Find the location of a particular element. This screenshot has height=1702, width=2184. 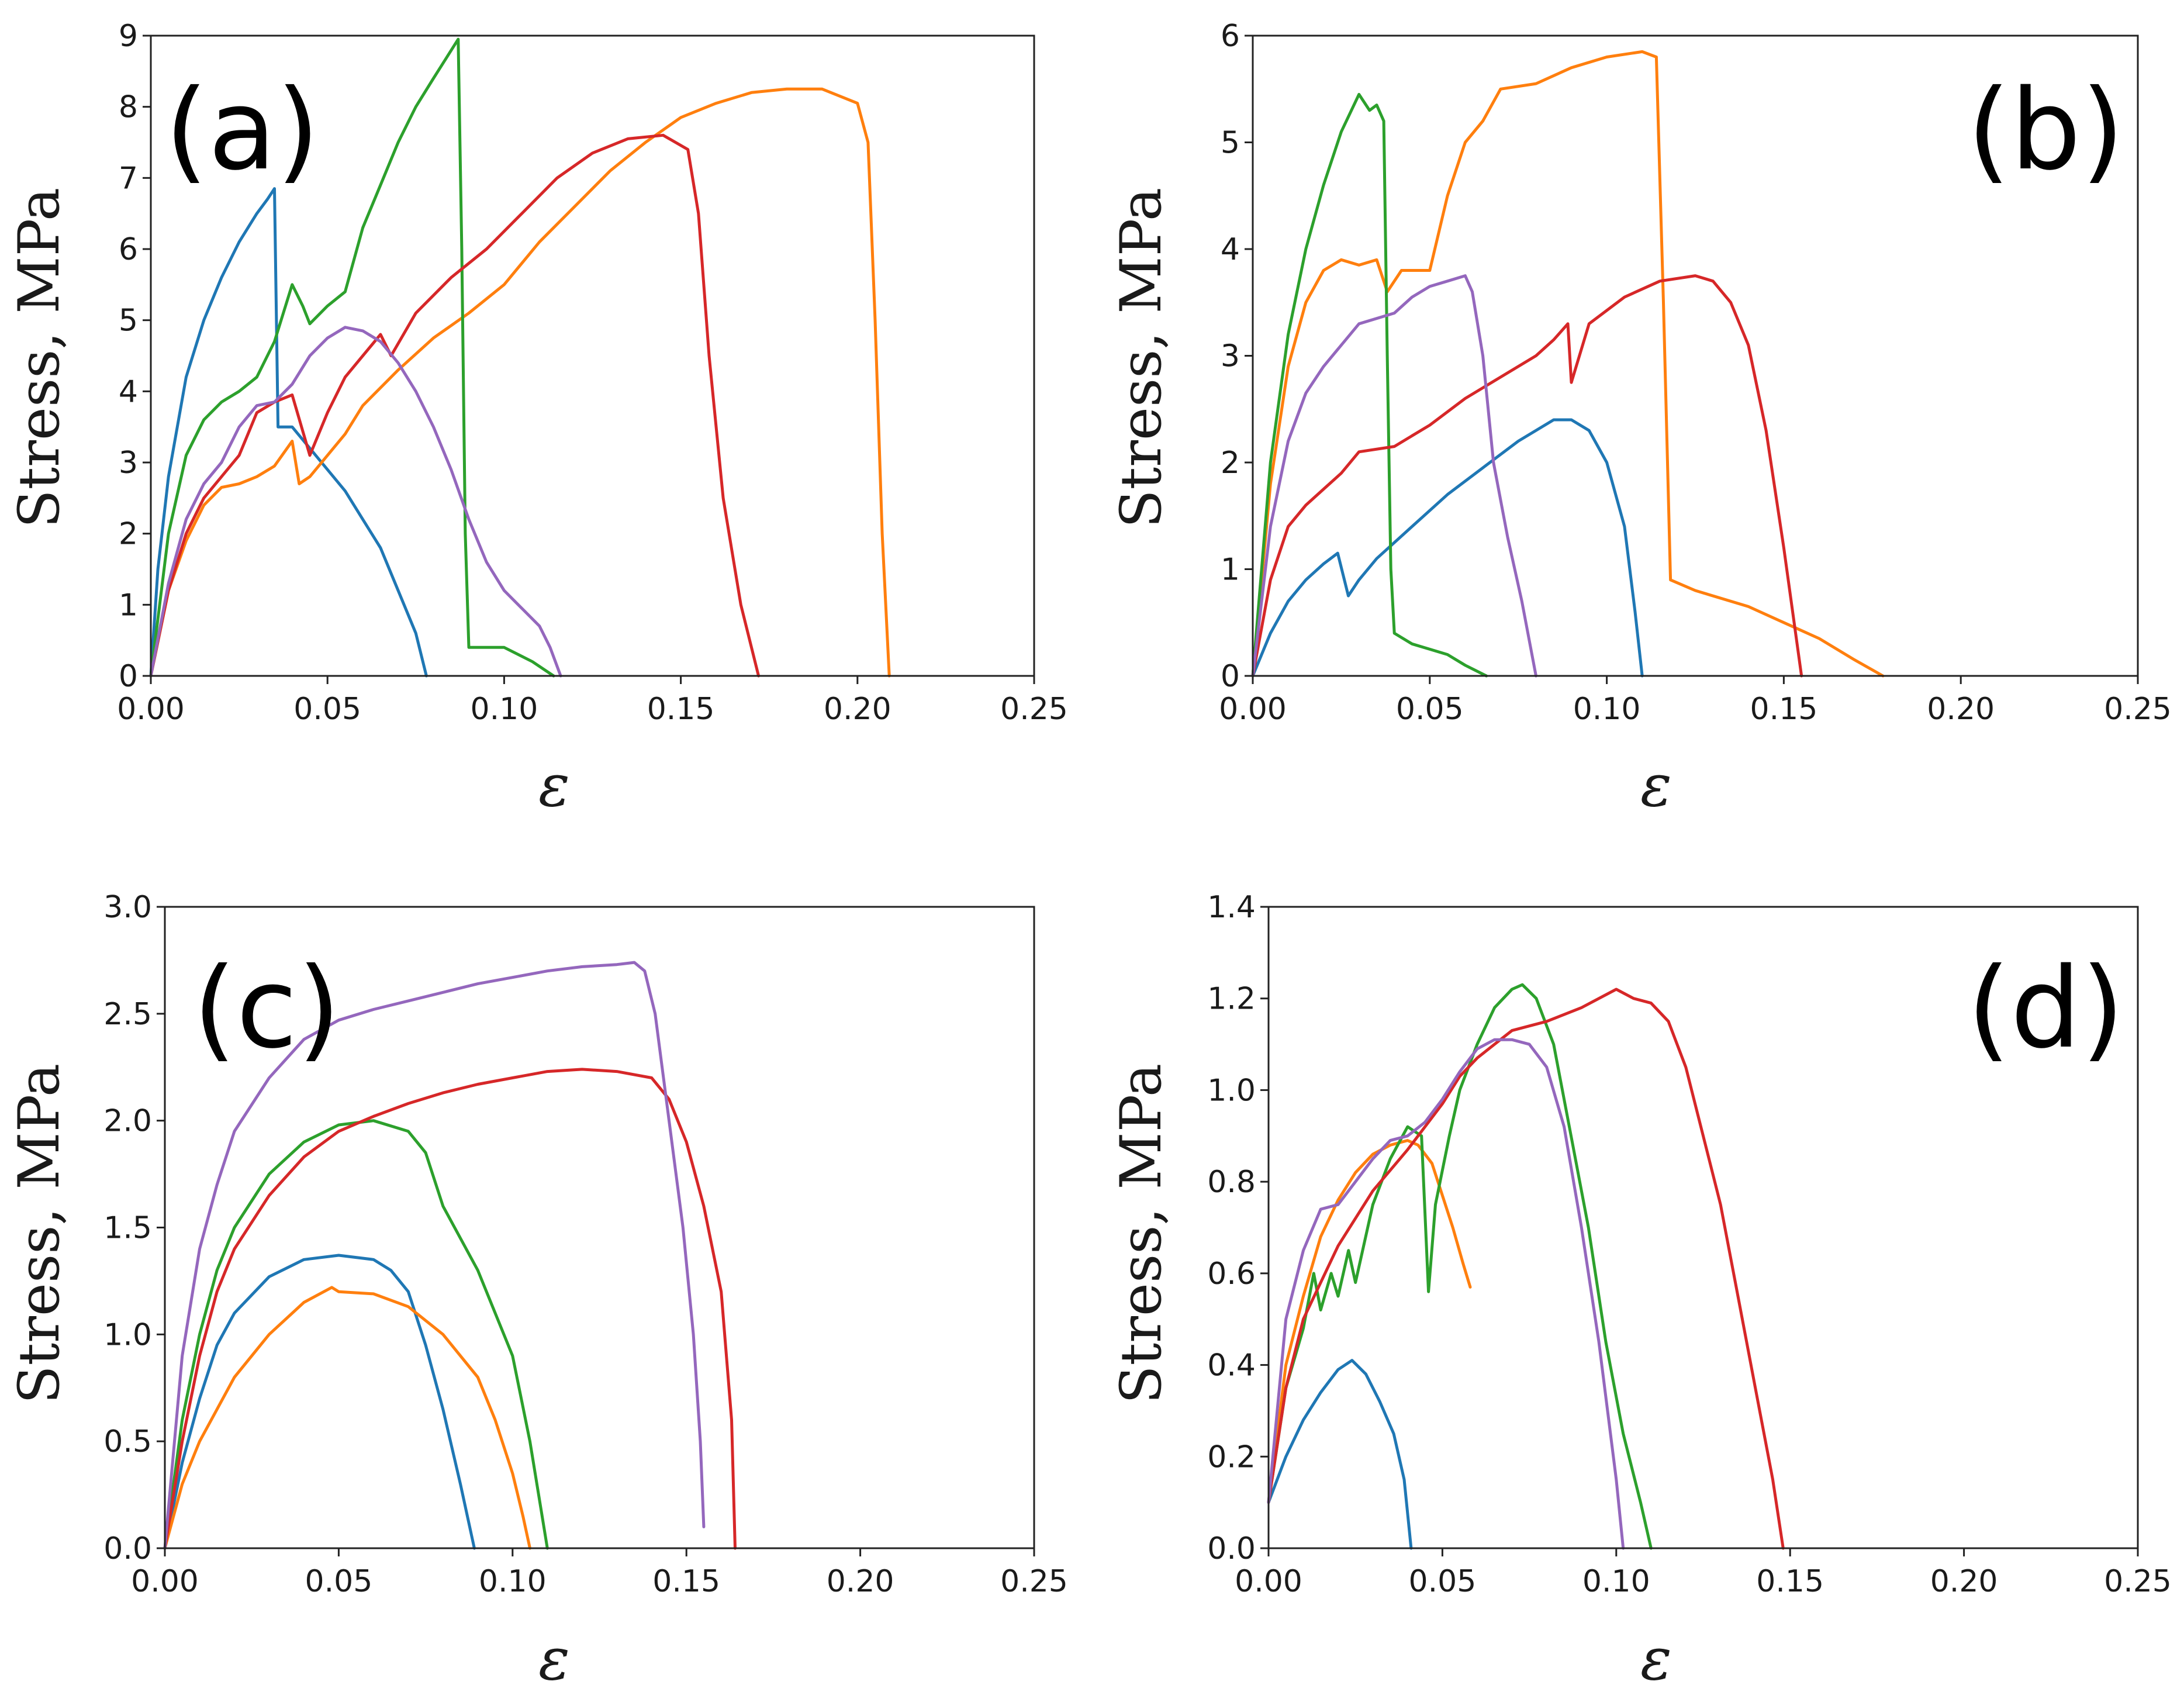

y-ticks-b: 0 1 2 3 4 5 6 is located at coordinates (1237, 356).